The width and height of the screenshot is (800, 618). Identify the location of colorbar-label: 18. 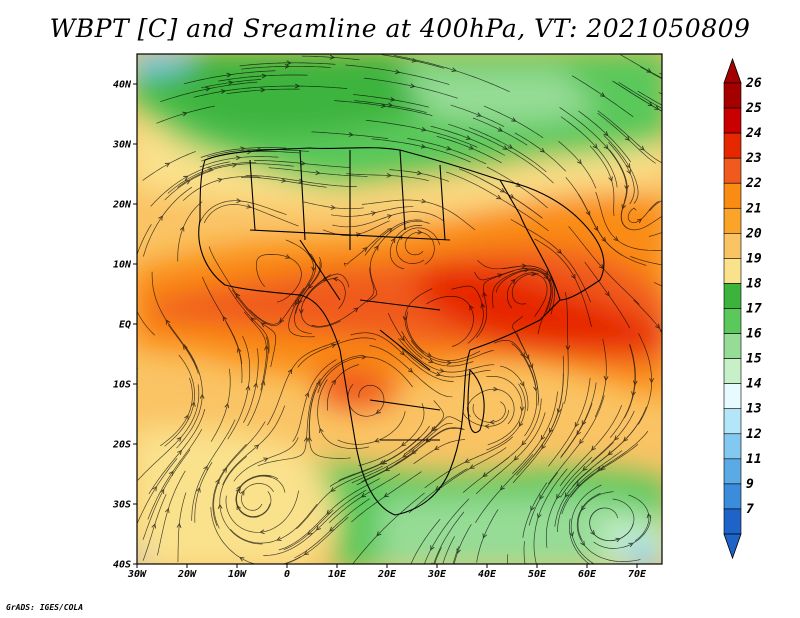
(754, 283).